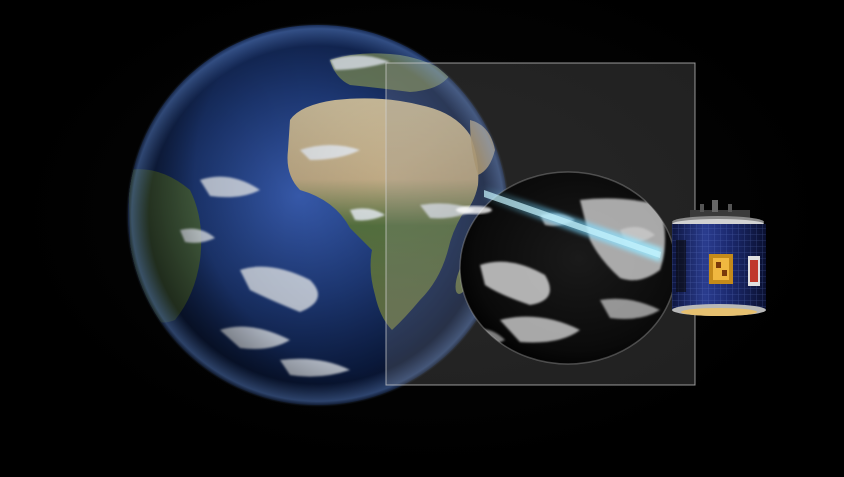  I want to click on scan-beam, so click(559, 224).